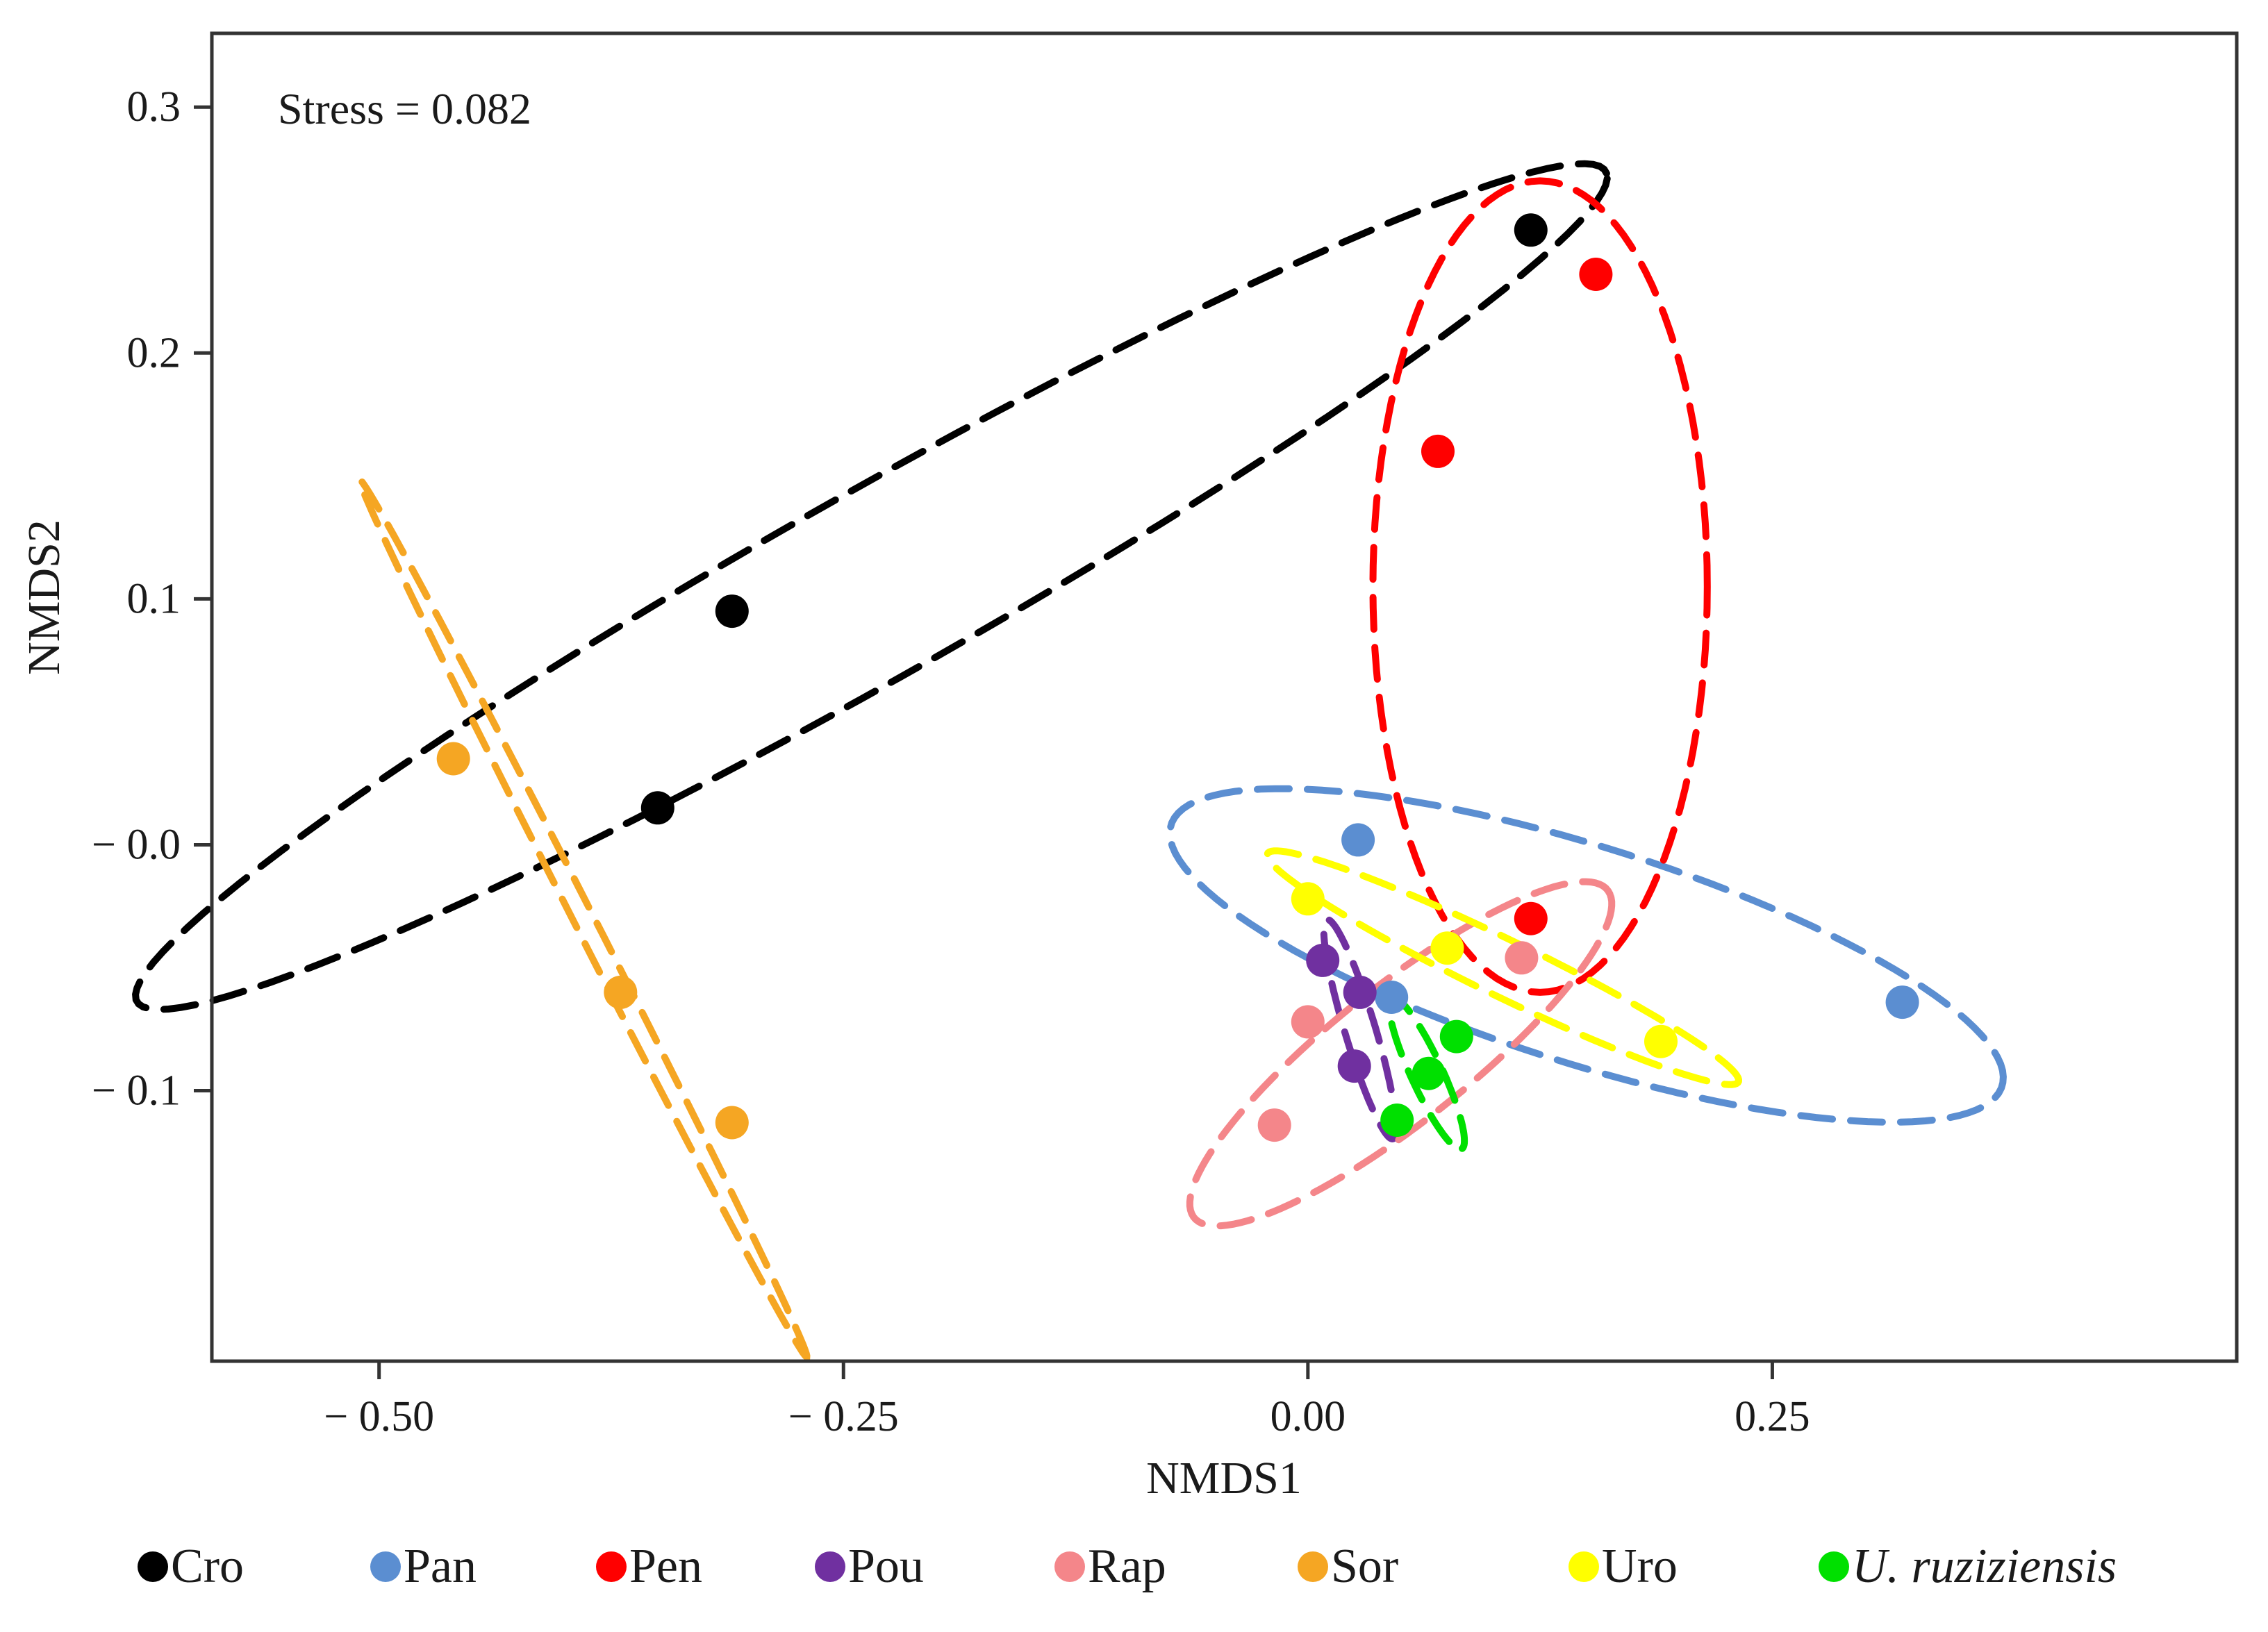 The width and height of the screenshot is (2268, 1632). Describe the element at coordinates (1360, 1029) in the screenshot. I see `ellipse-pou` at that location.